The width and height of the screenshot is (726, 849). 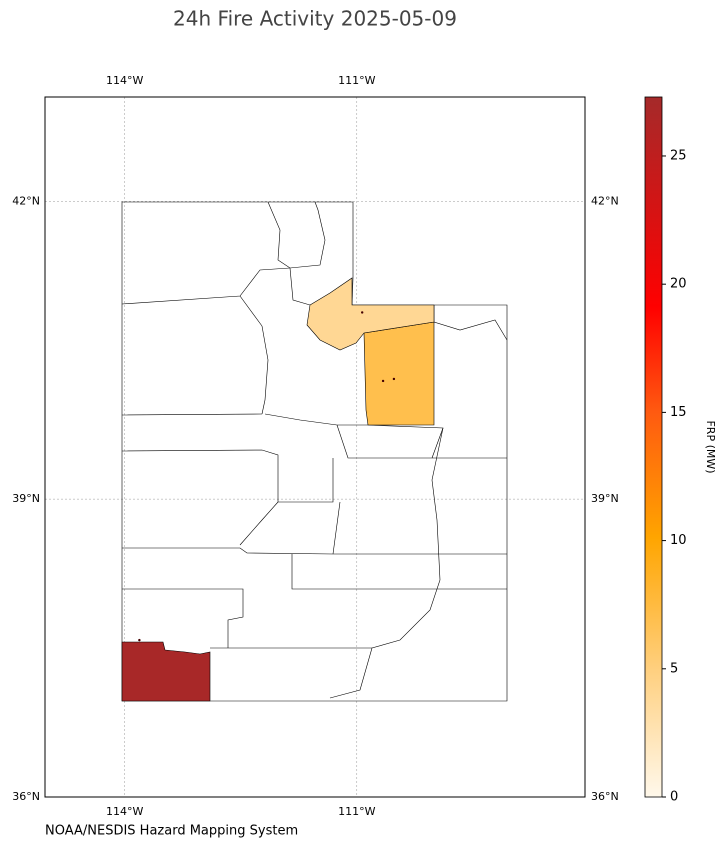 I want to click on colorbar-tick-label: 5, so click(x=674, y=668).